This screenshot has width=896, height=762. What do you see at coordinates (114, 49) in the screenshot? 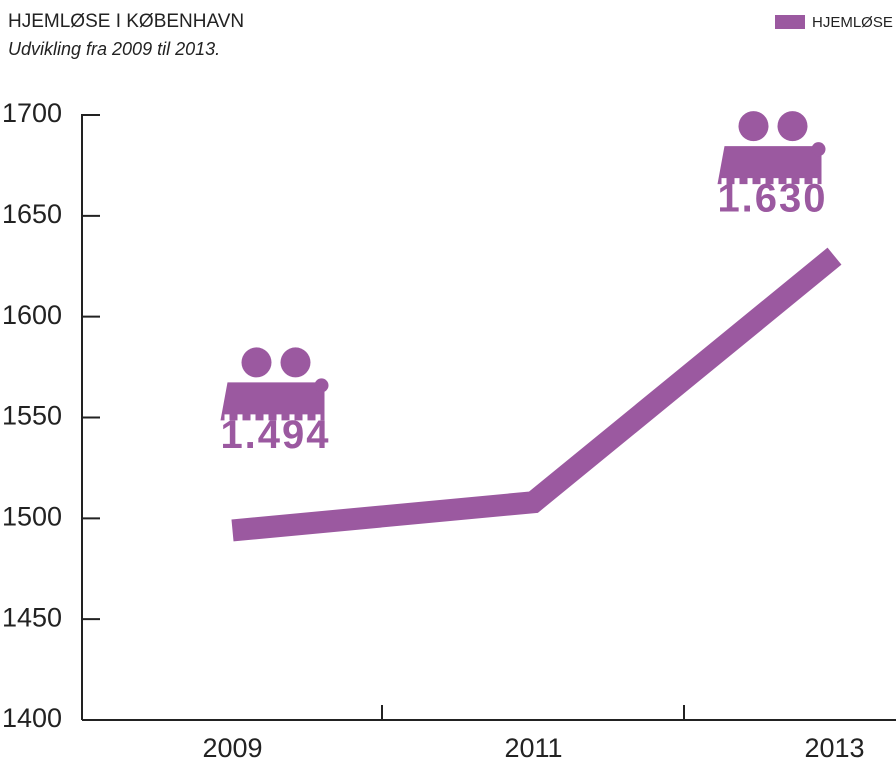
I see `chart-subtitle: Udvikling fra 2009 til 2013.` at bounding box center [114, 49].